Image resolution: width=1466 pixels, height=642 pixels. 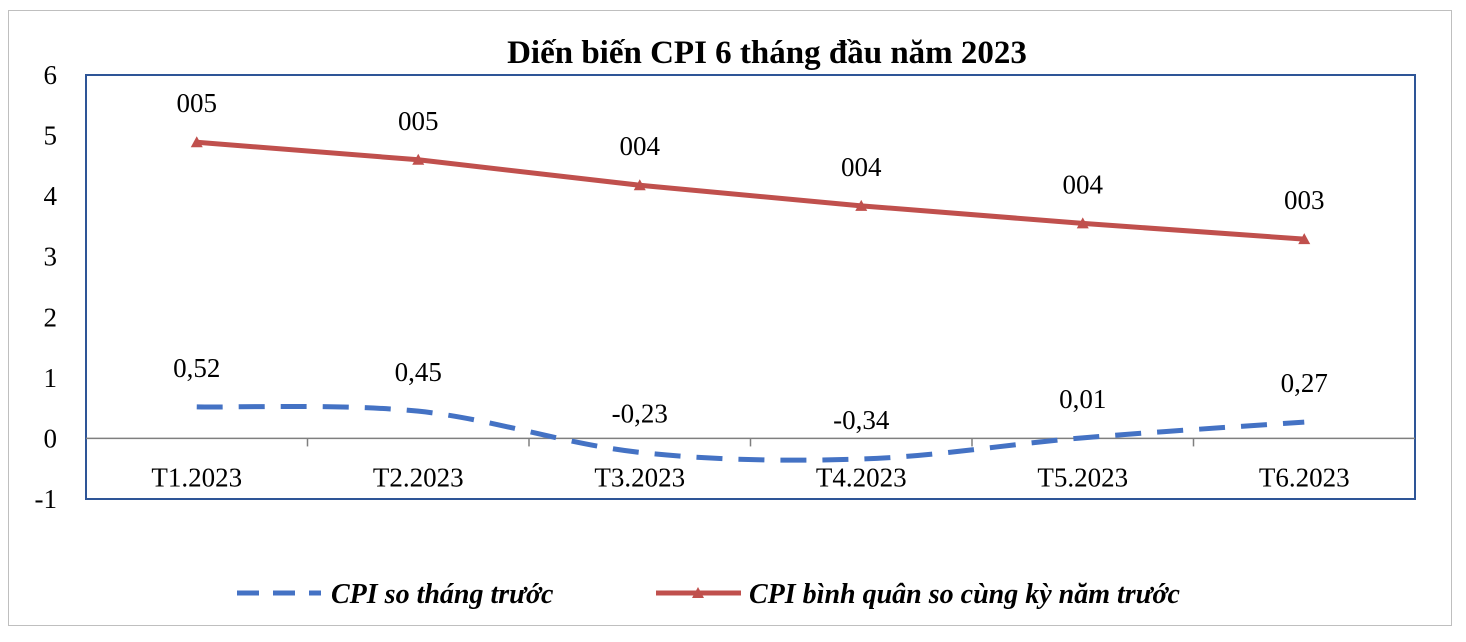 What do you see at coordinates (964, 594) in the screenshot?
I see `legend-label-cpi-yoy: CPI bình quân so cùng kỳ năm trước` at bounding box center [964, 594].